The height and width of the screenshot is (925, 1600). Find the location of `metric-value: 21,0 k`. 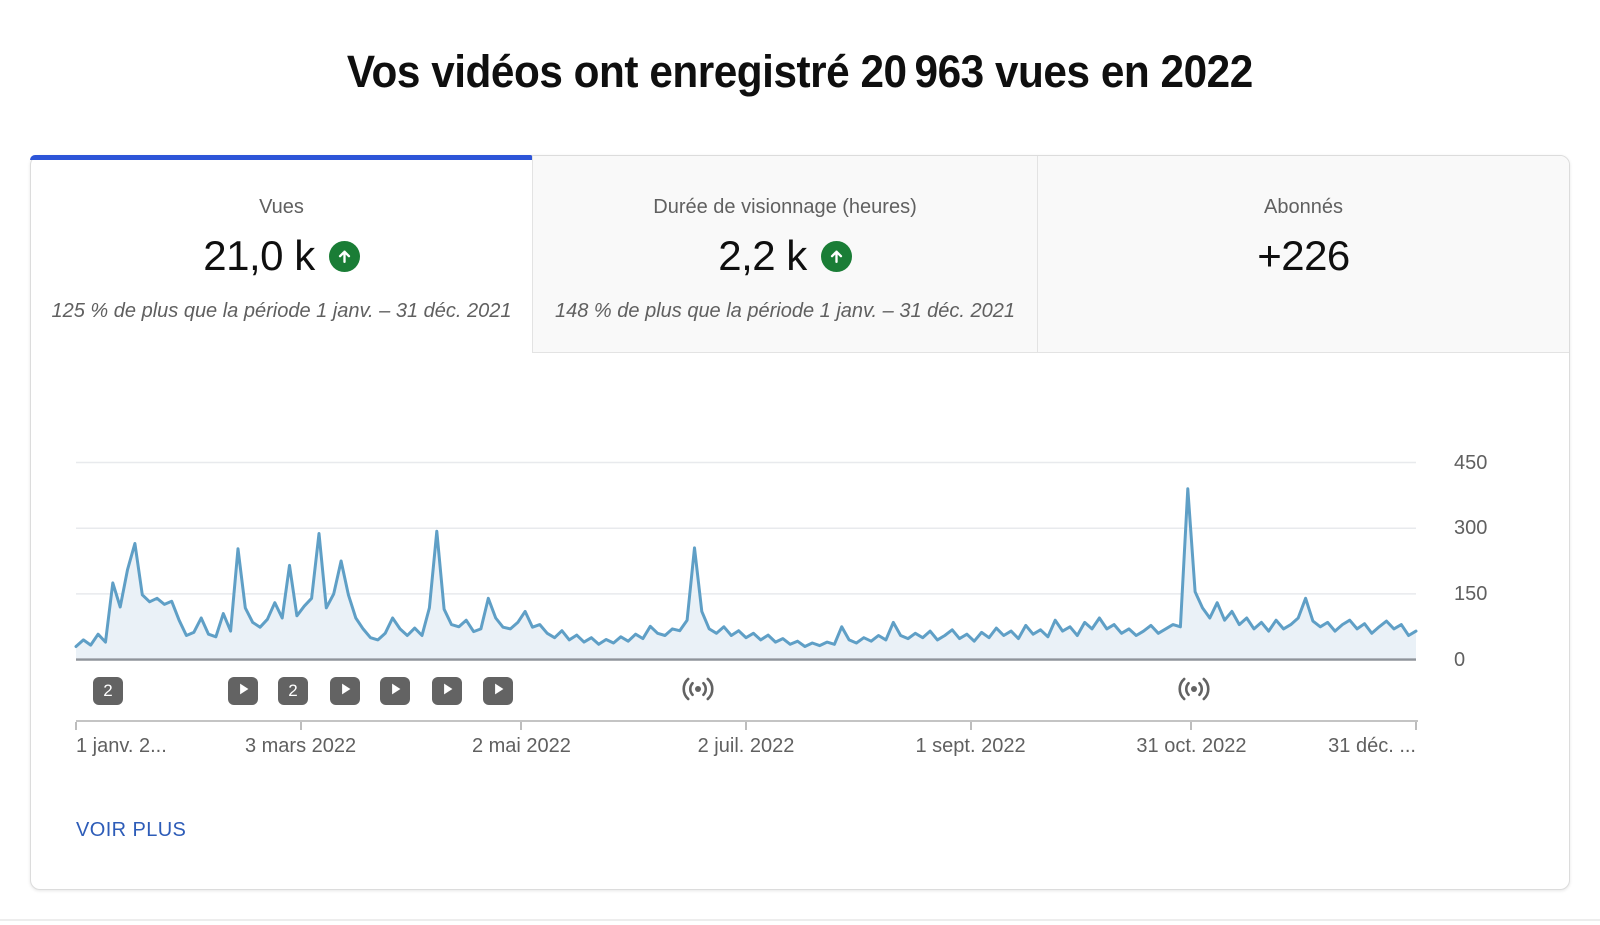

metric-value: 21,0 k is located at coordinates (259, 255).